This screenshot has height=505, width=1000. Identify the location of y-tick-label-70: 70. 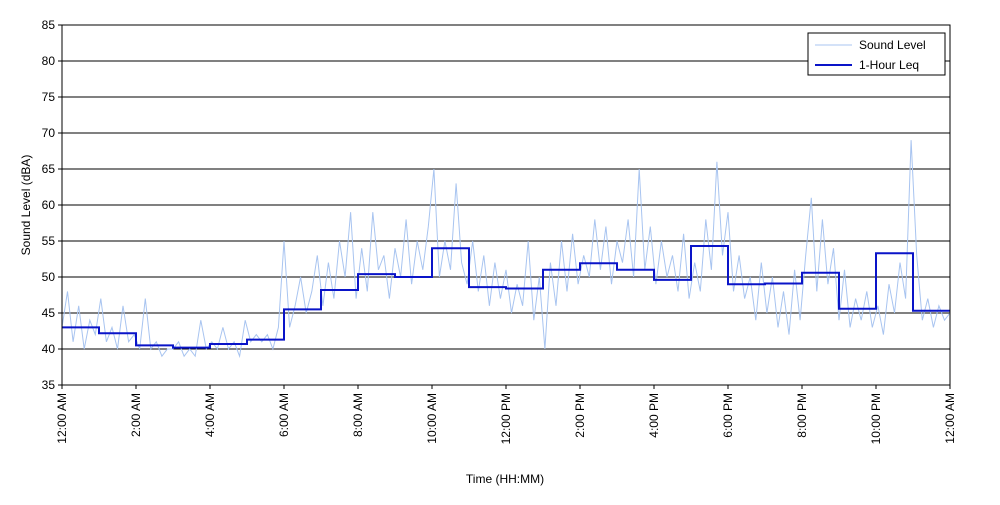
(49, 133).